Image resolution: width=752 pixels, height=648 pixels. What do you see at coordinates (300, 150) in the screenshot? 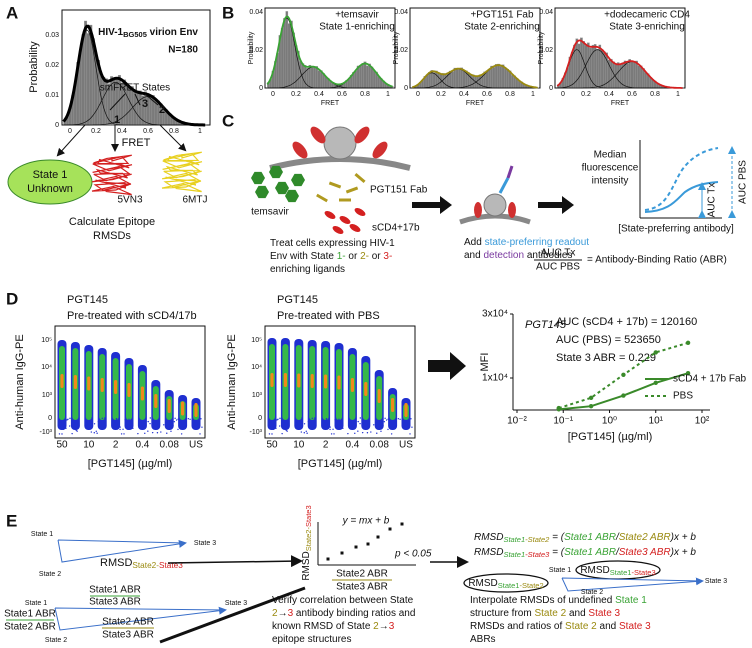
I see `antibody` at bounding box center [300, 150].